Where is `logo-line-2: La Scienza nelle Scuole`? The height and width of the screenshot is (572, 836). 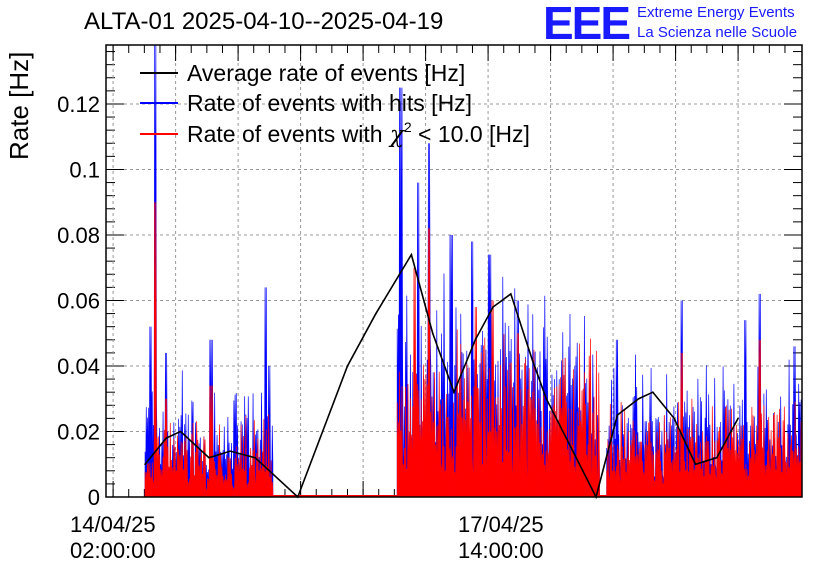 logo-line-2: La Scienza nelle Scuole is located at coordinates (717, 32).